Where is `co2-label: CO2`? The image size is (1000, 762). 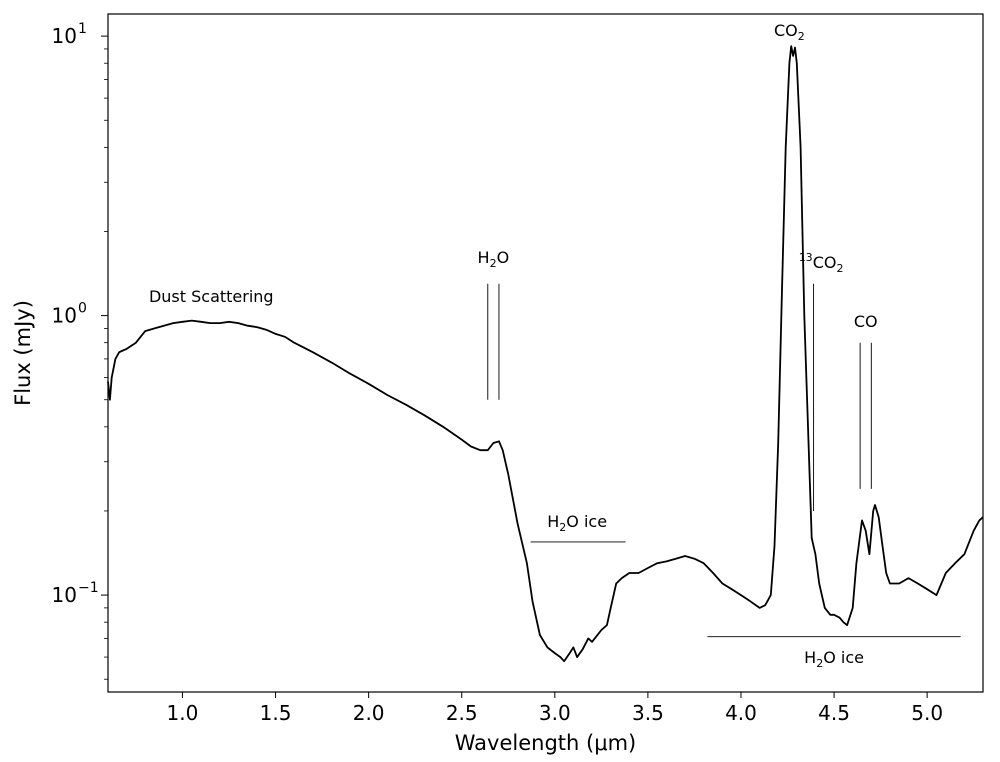 co2-label: CO2 is located at coordinates (789, 32).